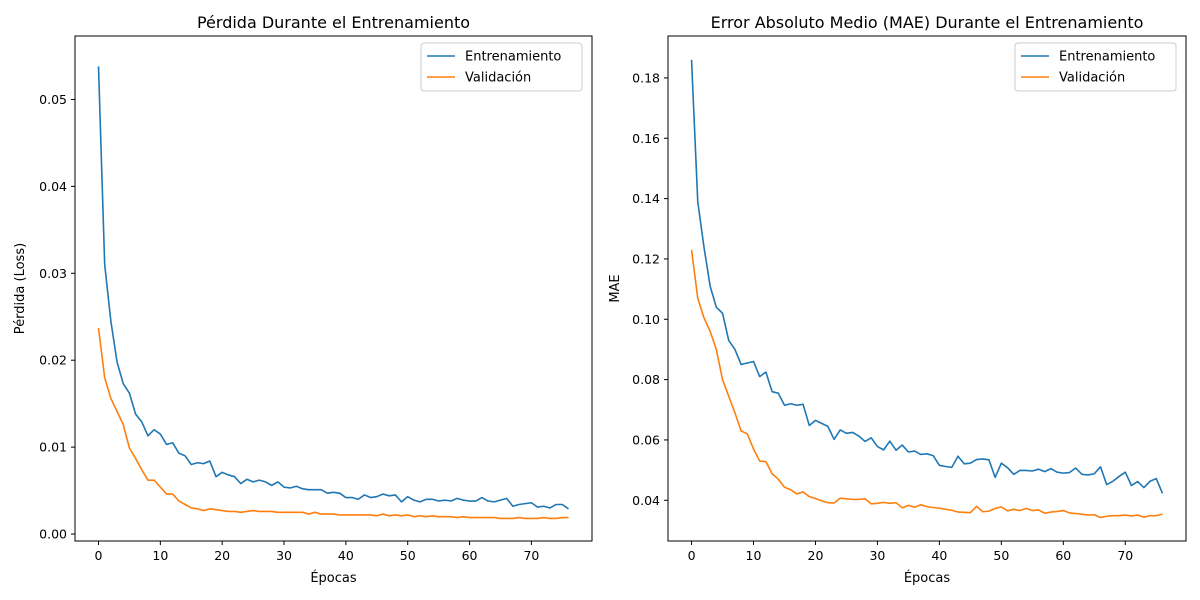 The height and width of the screenshot is (600, 1200). I want to click on loss-legend: Entrenamiento Validación, so click(501, 67).